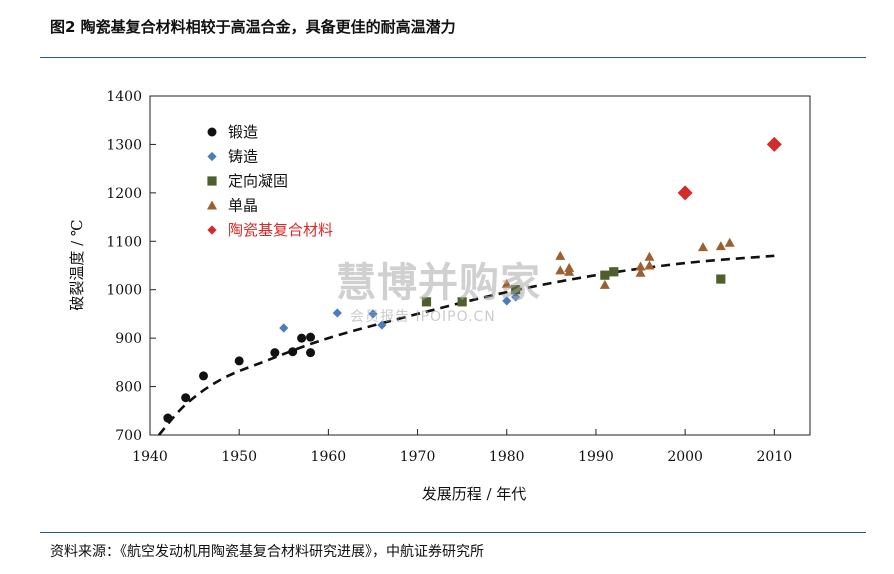  What do you see at coordinates (474, 494) in the screenshot?
I see `x-axis-label: 发展历程 / 年代` at bounding box center [474, 494].